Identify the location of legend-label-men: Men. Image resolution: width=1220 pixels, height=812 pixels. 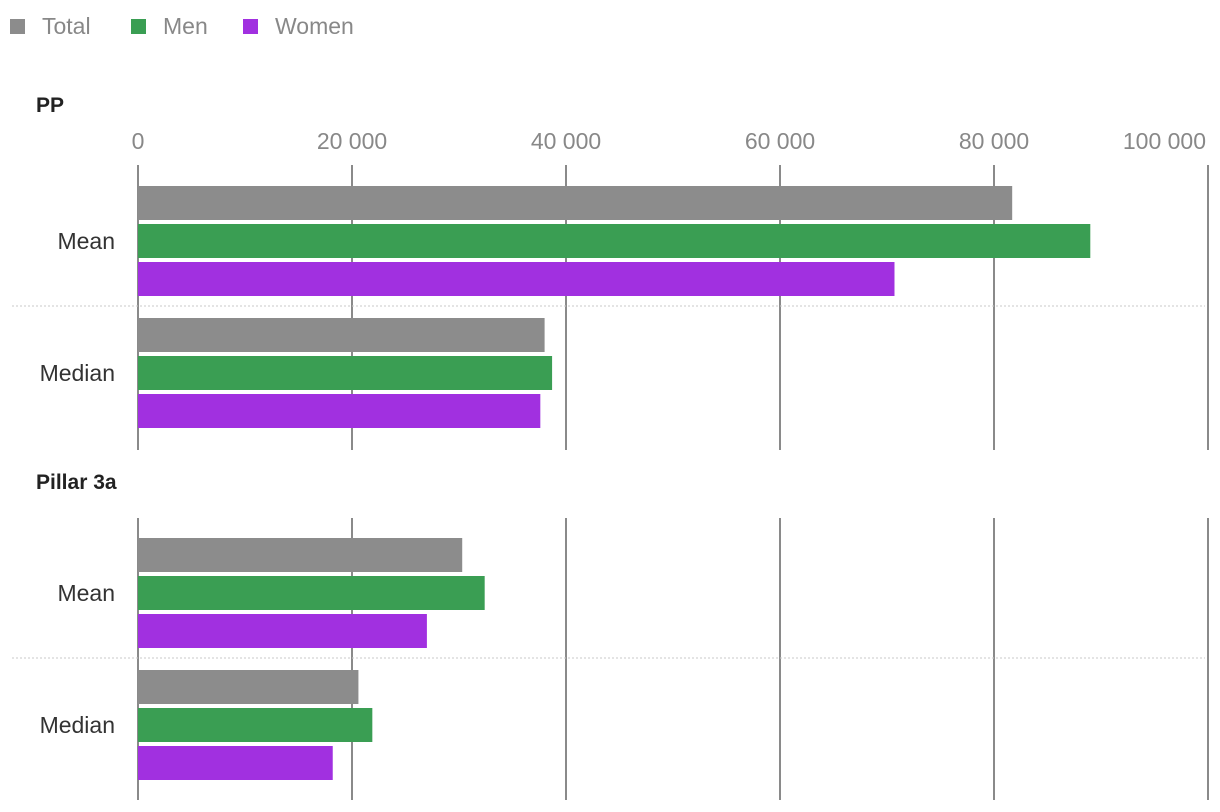
(185, 26).